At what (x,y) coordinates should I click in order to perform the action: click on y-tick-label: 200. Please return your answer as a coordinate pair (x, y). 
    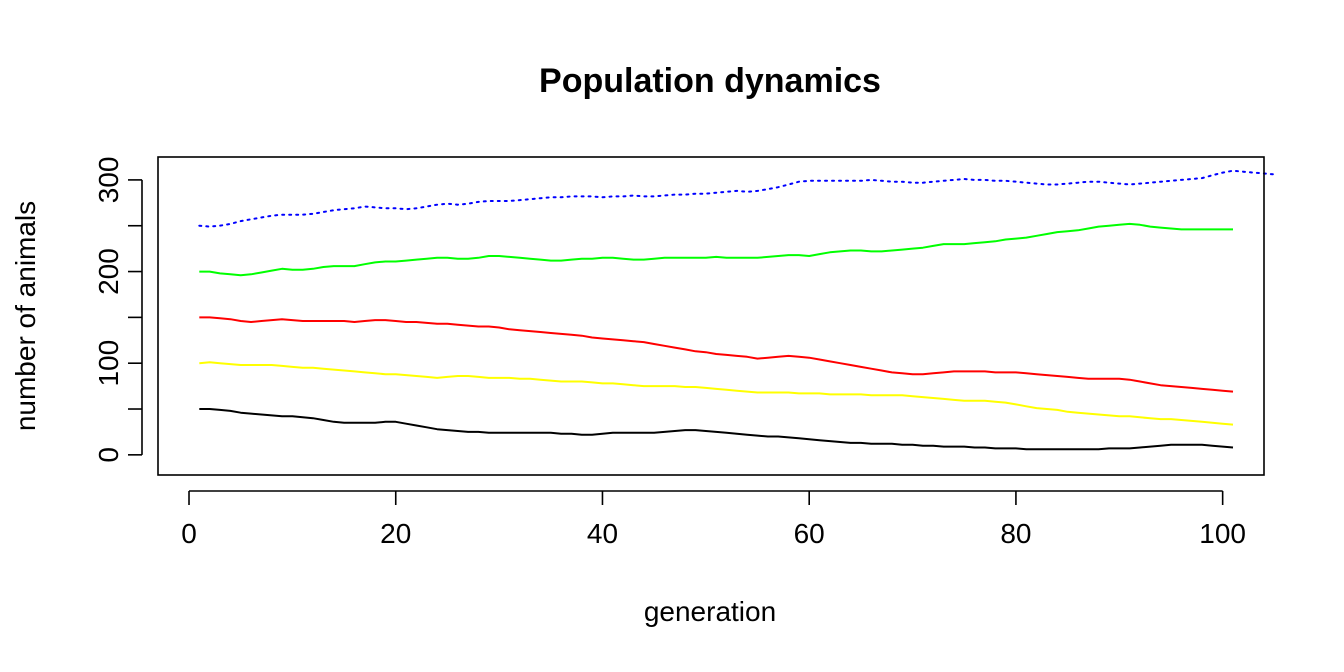
    Looking at the image, I should click on (108, 271).